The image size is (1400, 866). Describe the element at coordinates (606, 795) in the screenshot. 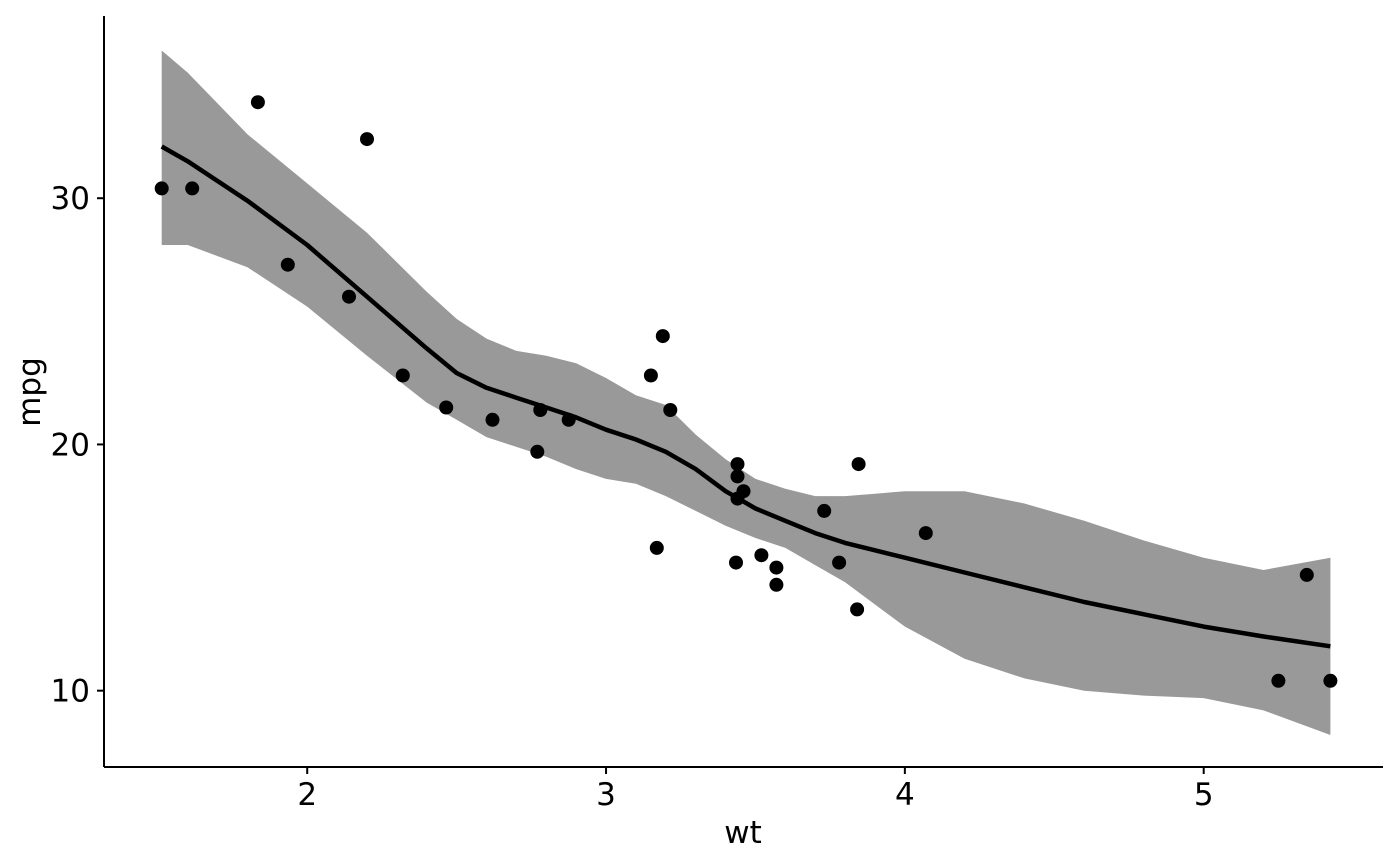

I see `x-tick-label: 3` at that location.